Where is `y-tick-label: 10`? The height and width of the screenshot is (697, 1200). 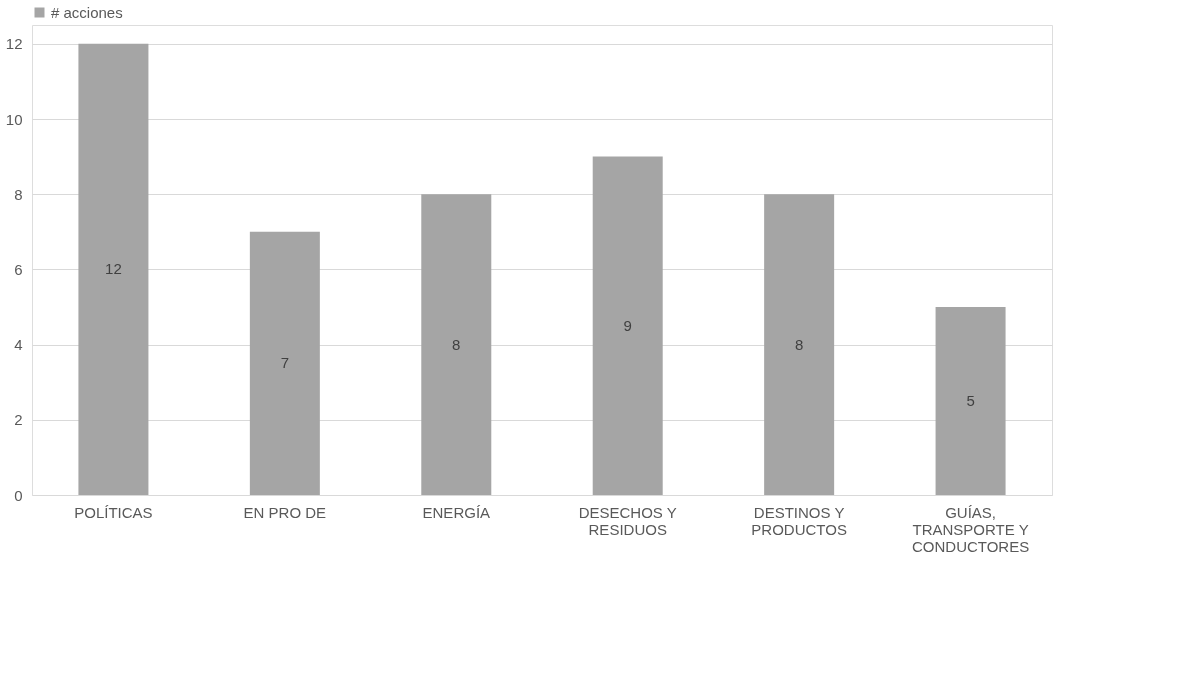 y-tick-label: 10 is located at coordinates (14, 119).